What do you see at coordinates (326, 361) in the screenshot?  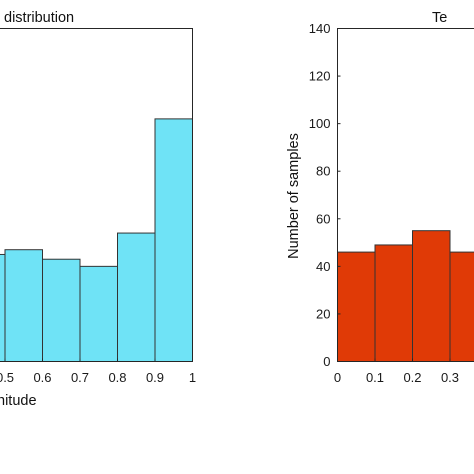 I see `right-y-tick-label: 0` at bounding box center [326, 361].